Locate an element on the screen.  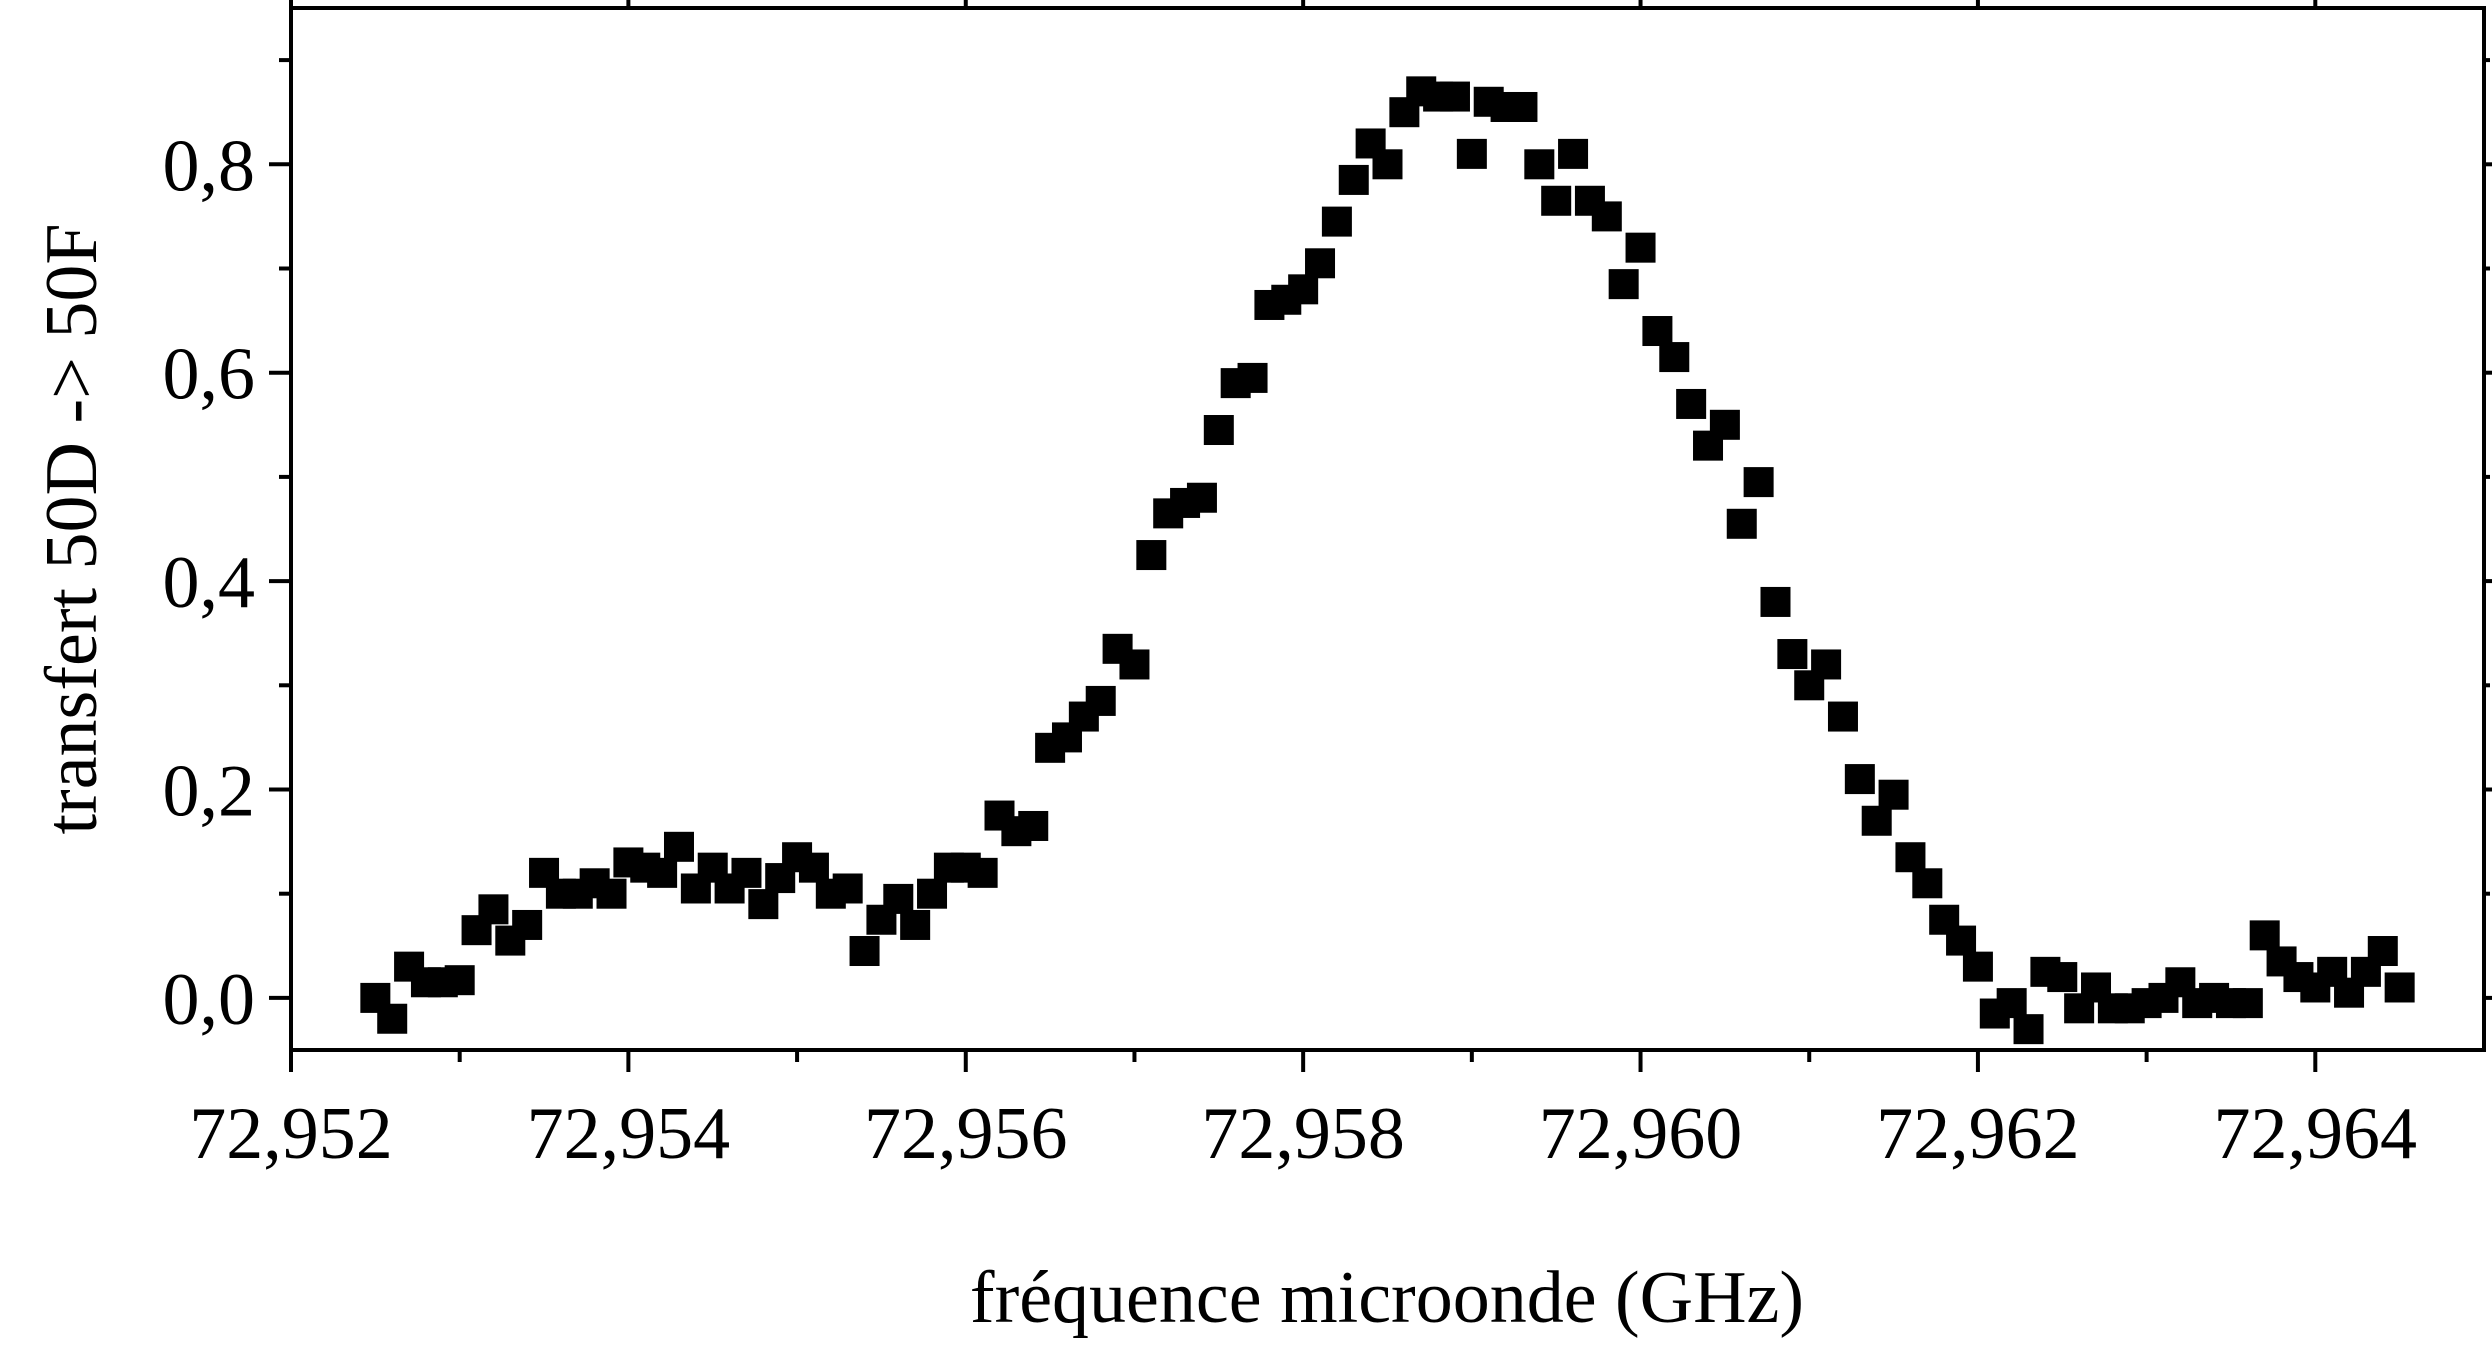
y-tick-label: 0,8 is located at coordinates (209, 166).